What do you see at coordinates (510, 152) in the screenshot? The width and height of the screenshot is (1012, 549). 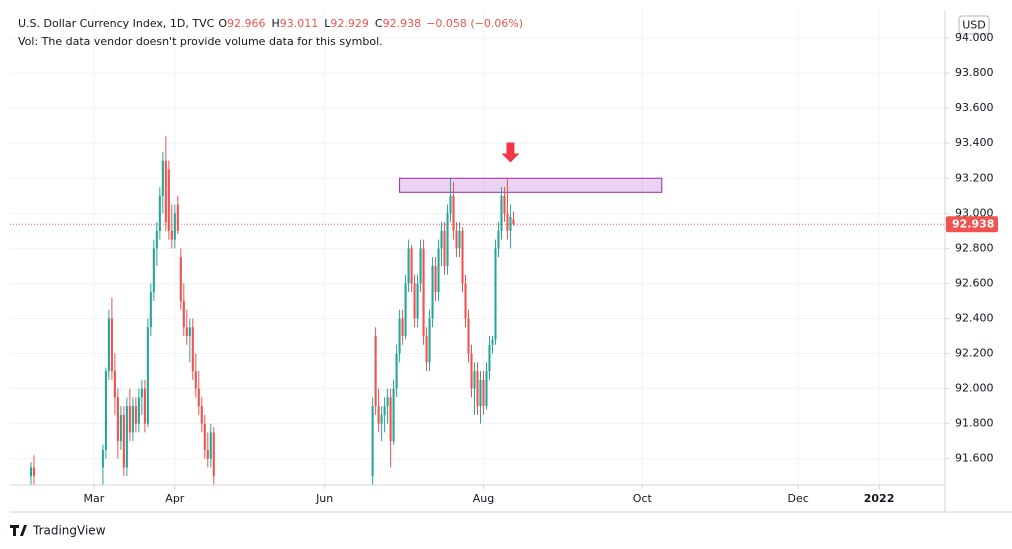 I see `arrow-annotation` at bounding box center [510, 152].